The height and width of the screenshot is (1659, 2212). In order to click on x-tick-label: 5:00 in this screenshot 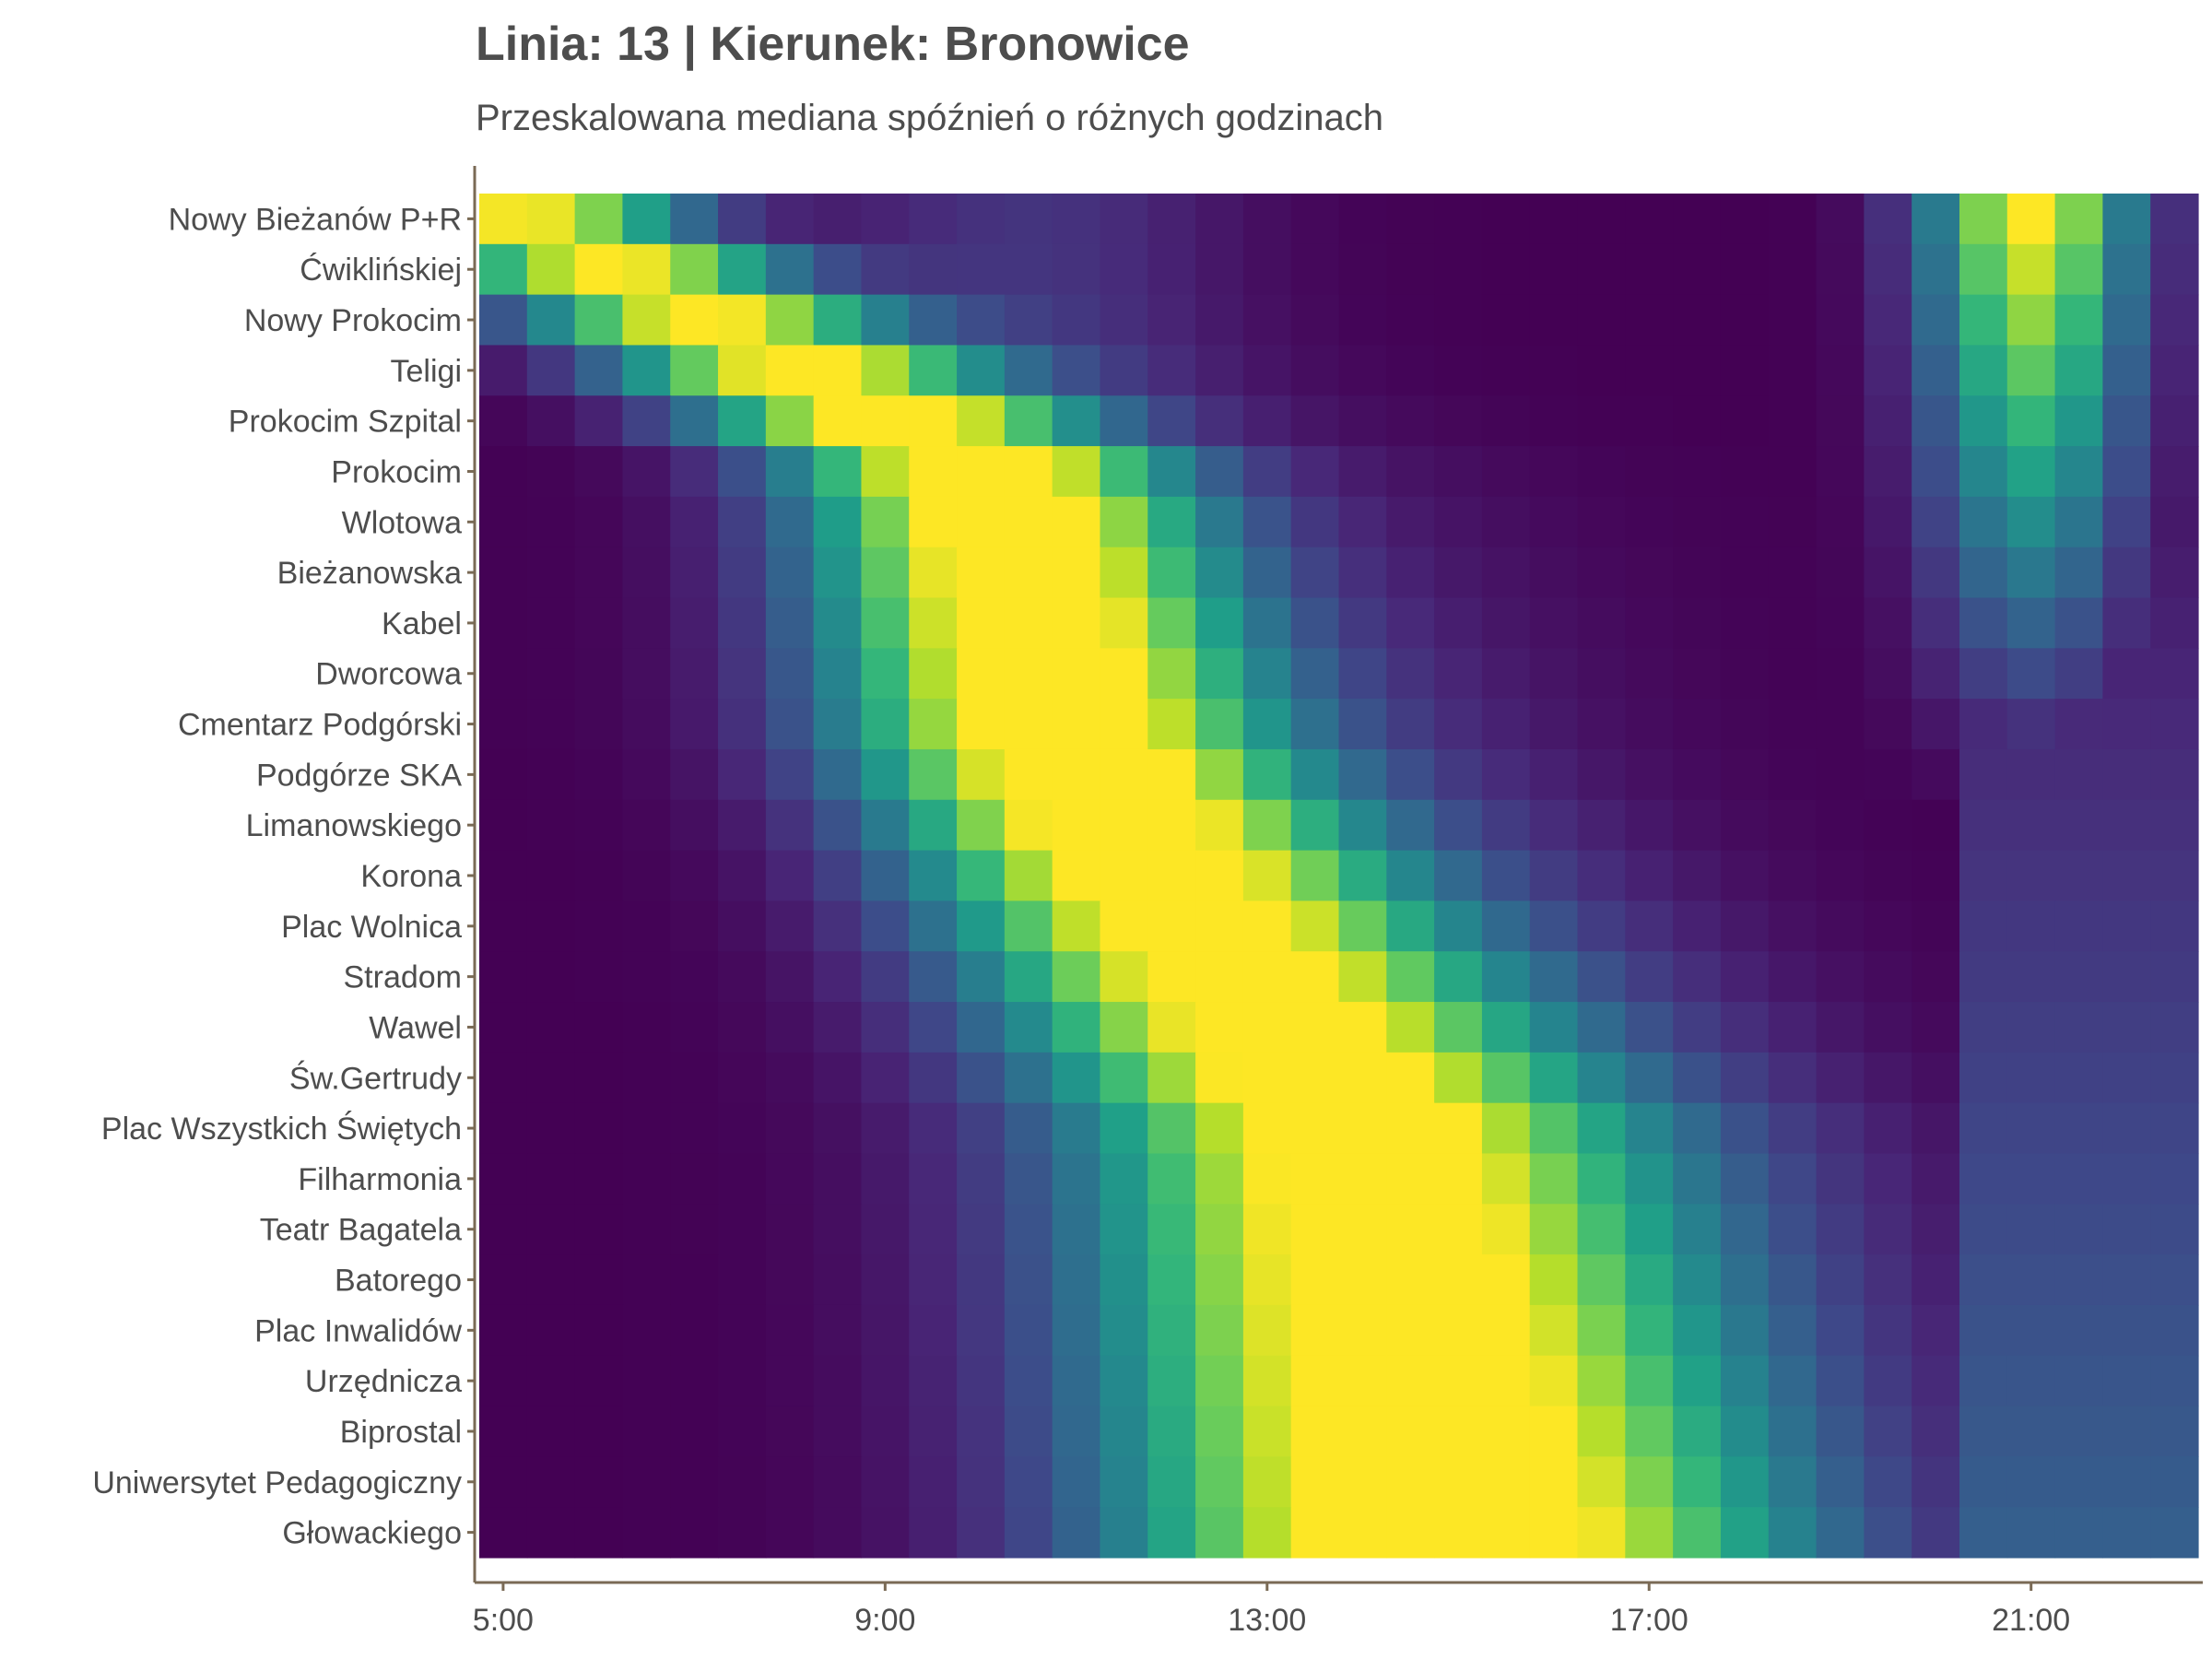, I will do `click(503, 1620)`.